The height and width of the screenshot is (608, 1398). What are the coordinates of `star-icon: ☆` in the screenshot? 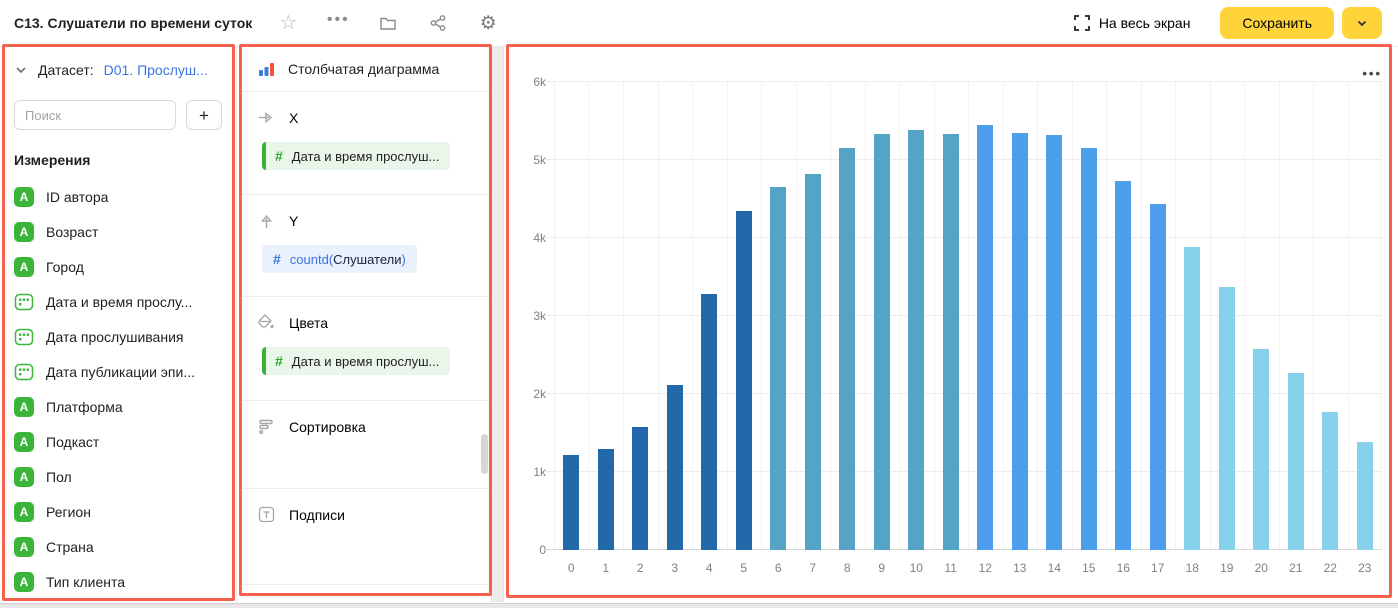 It's located at (288, 23).